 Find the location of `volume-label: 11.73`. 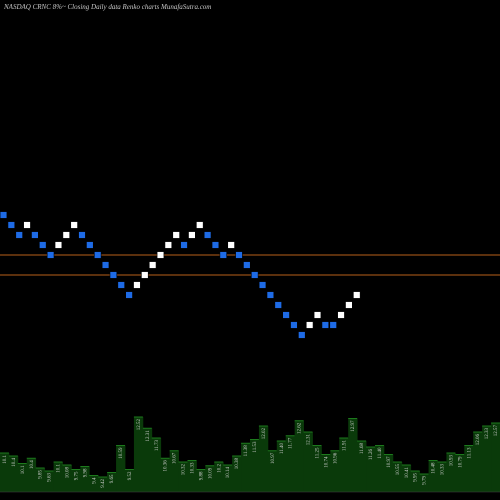

volume-label: 11.73 is located at coordinates (157, 446).